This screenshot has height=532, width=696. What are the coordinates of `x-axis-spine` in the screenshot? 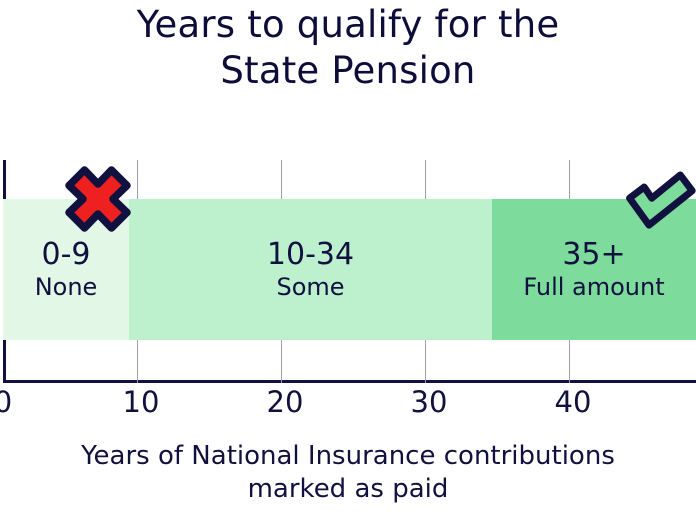 It's located at (349, 381).